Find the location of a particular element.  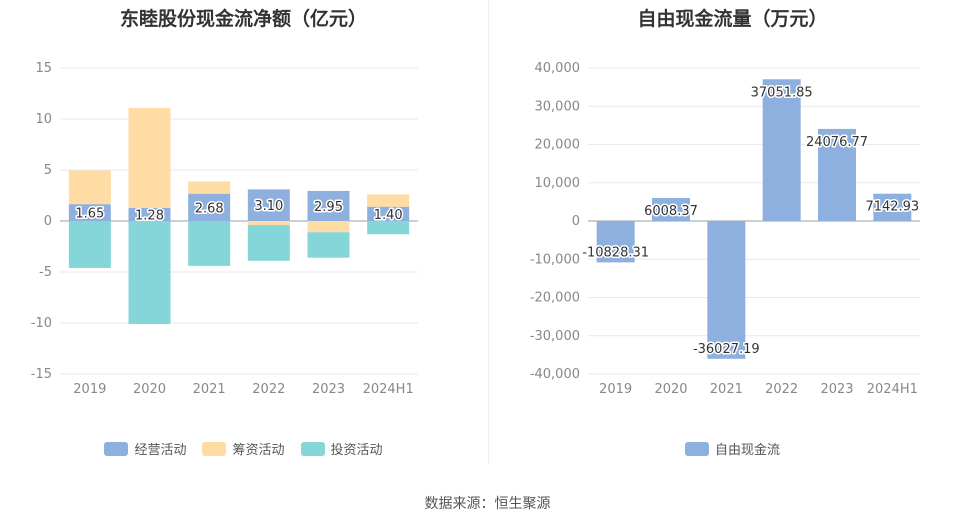

y-tick-label: 20,000 is located at coordinates (558, 145).